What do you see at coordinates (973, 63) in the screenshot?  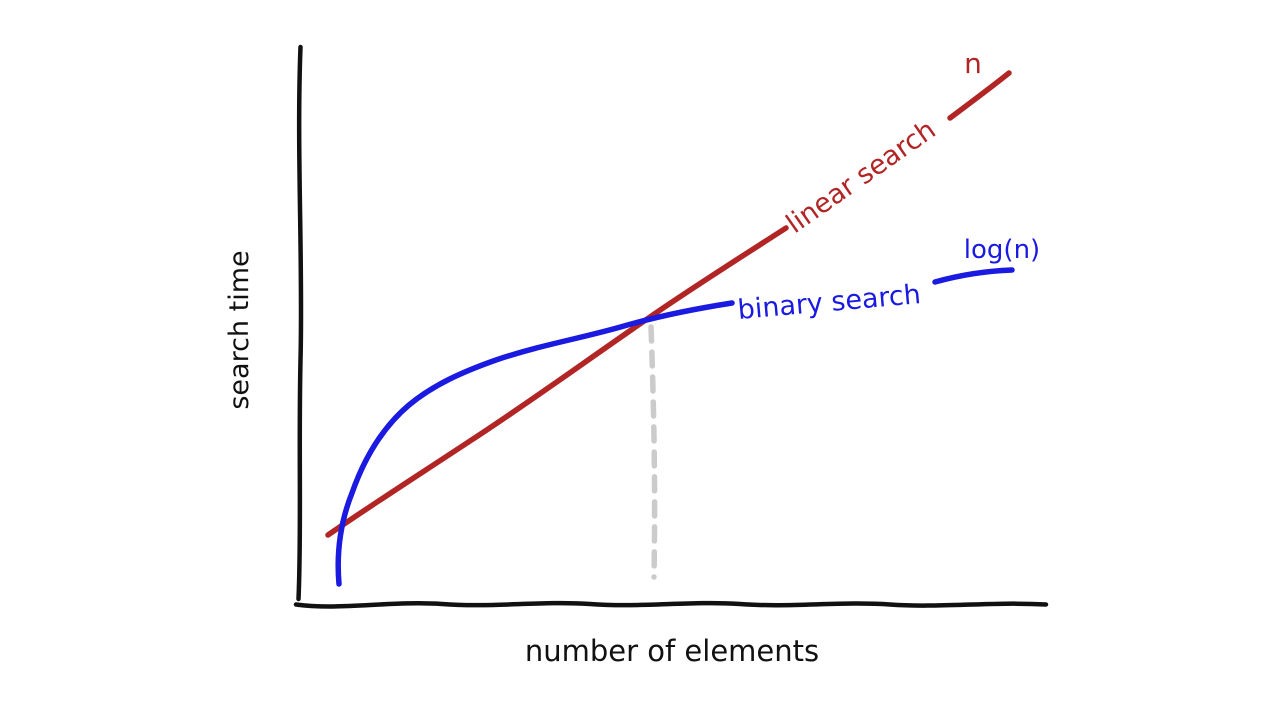 I see `linear-end-label: n` at bounding box center [973, 63].